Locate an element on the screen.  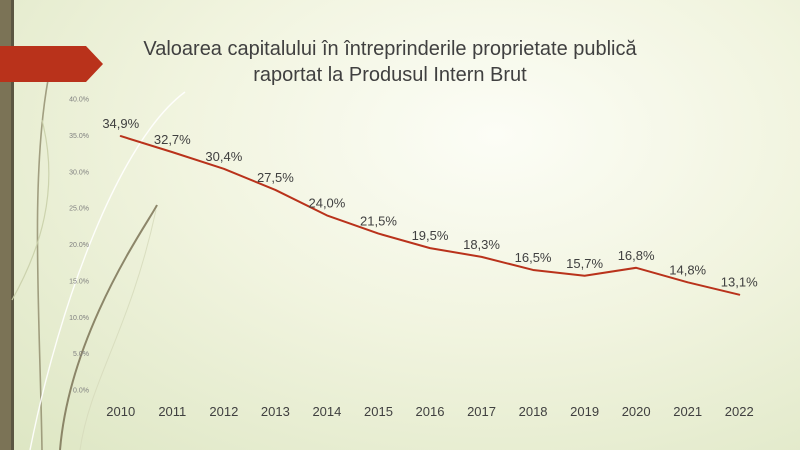
data-label: 18,3% is located at coordinates (481, 244).